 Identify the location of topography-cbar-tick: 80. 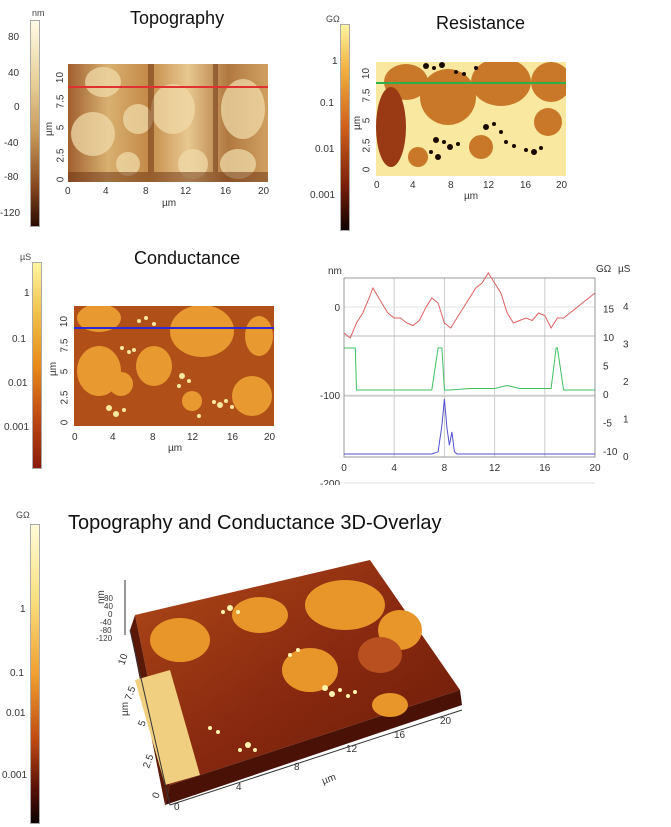
(14, 37).